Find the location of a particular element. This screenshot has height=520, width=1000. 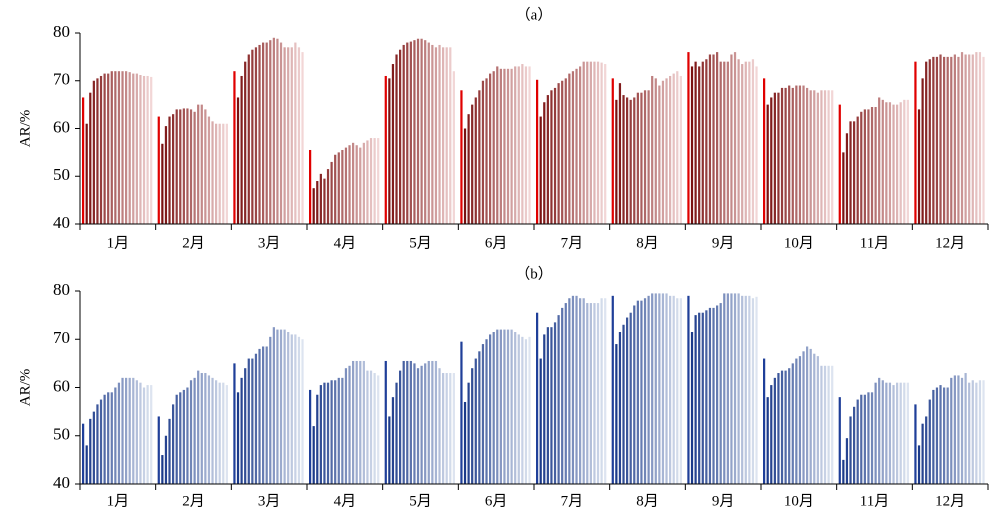

x-tick-label: 5月 is located at coordinates (420, 501).